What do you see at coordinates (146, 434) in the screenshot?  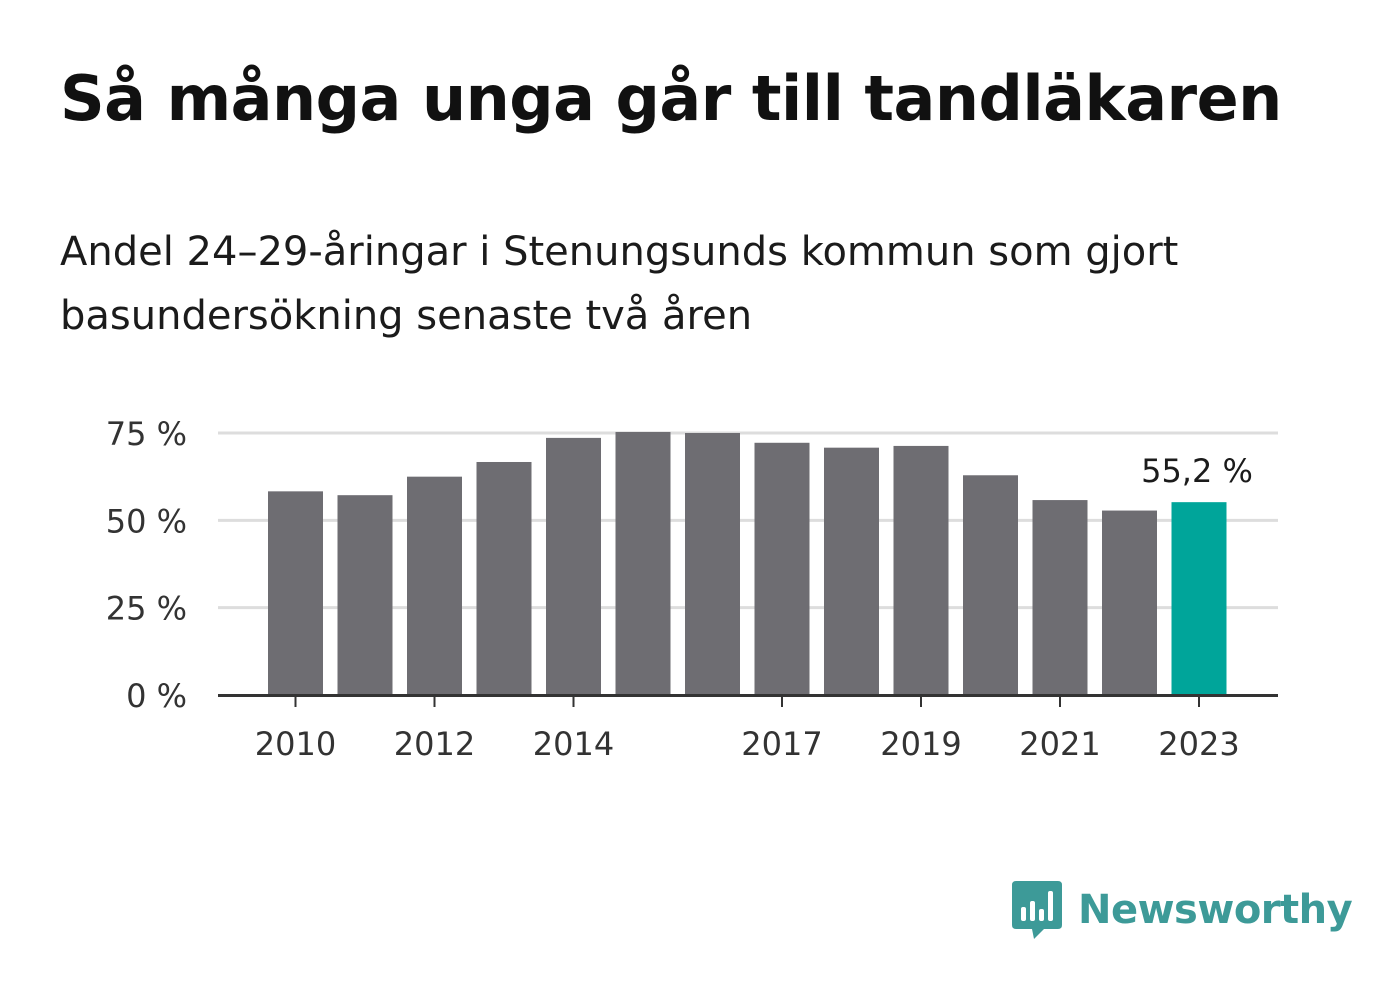 I see `y-tick-label: 75 %` at bounding box center [146, 434].